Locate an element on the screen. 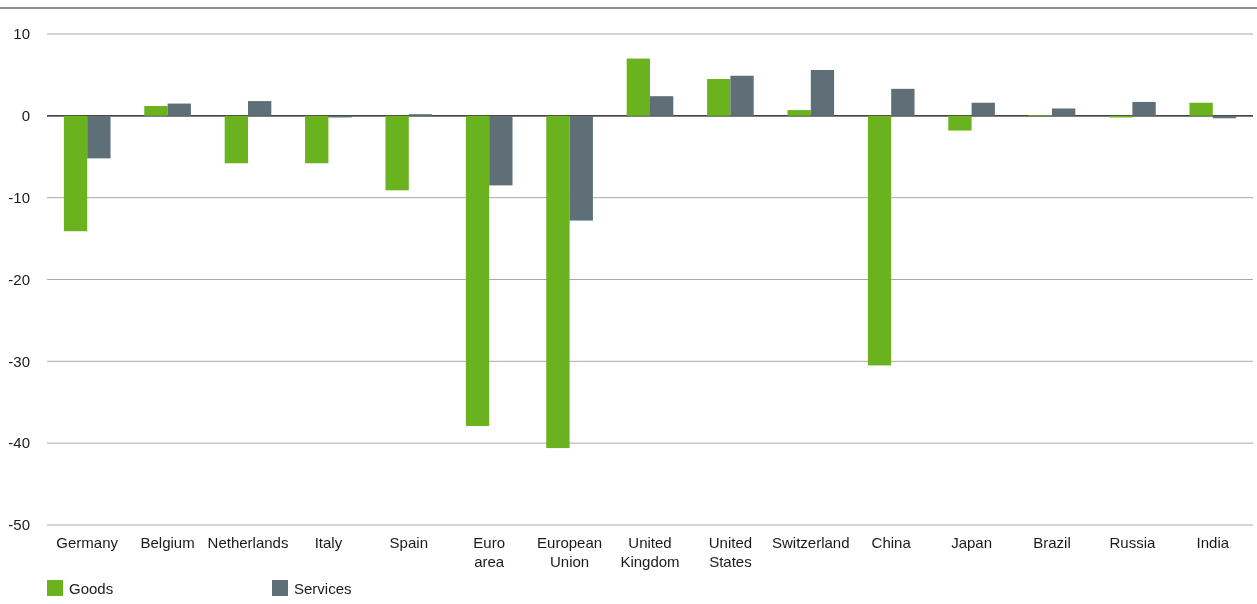 The width and height of the screenshot is (1257, 604). x-tick-label: United Kingdom is located at coordinates (650, 552).